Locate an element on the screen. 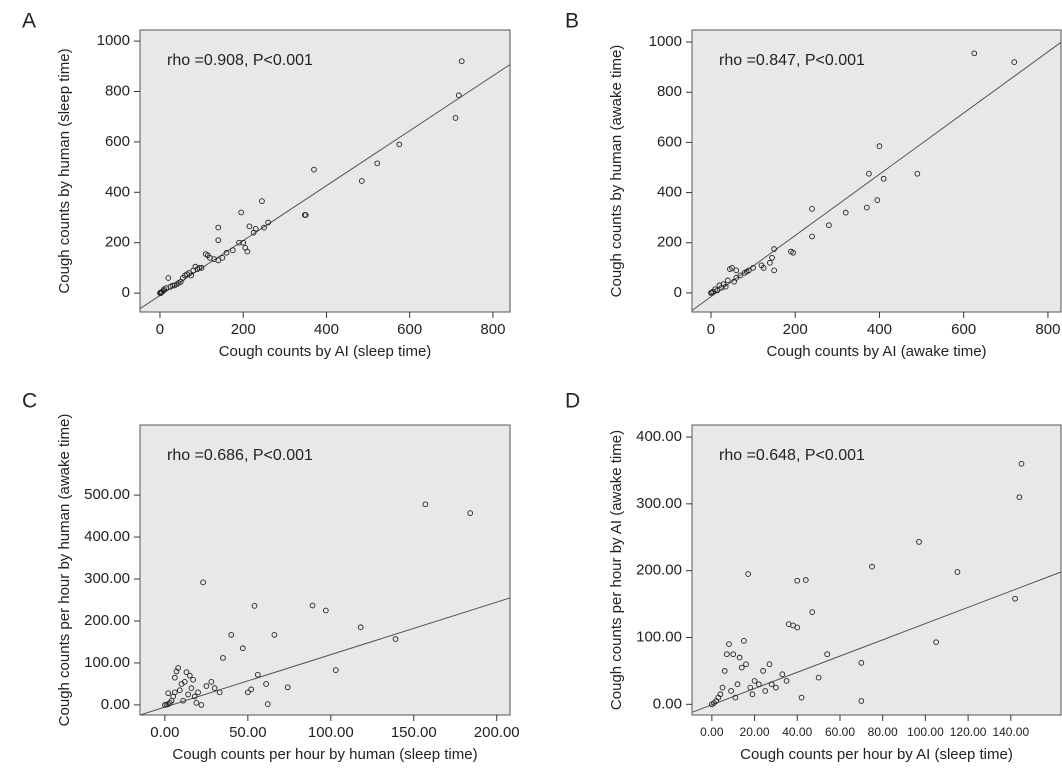 The width and height of the screenshot is (1062, 775). y-tick-label: 100.00 is located at coordinates (659, 636).